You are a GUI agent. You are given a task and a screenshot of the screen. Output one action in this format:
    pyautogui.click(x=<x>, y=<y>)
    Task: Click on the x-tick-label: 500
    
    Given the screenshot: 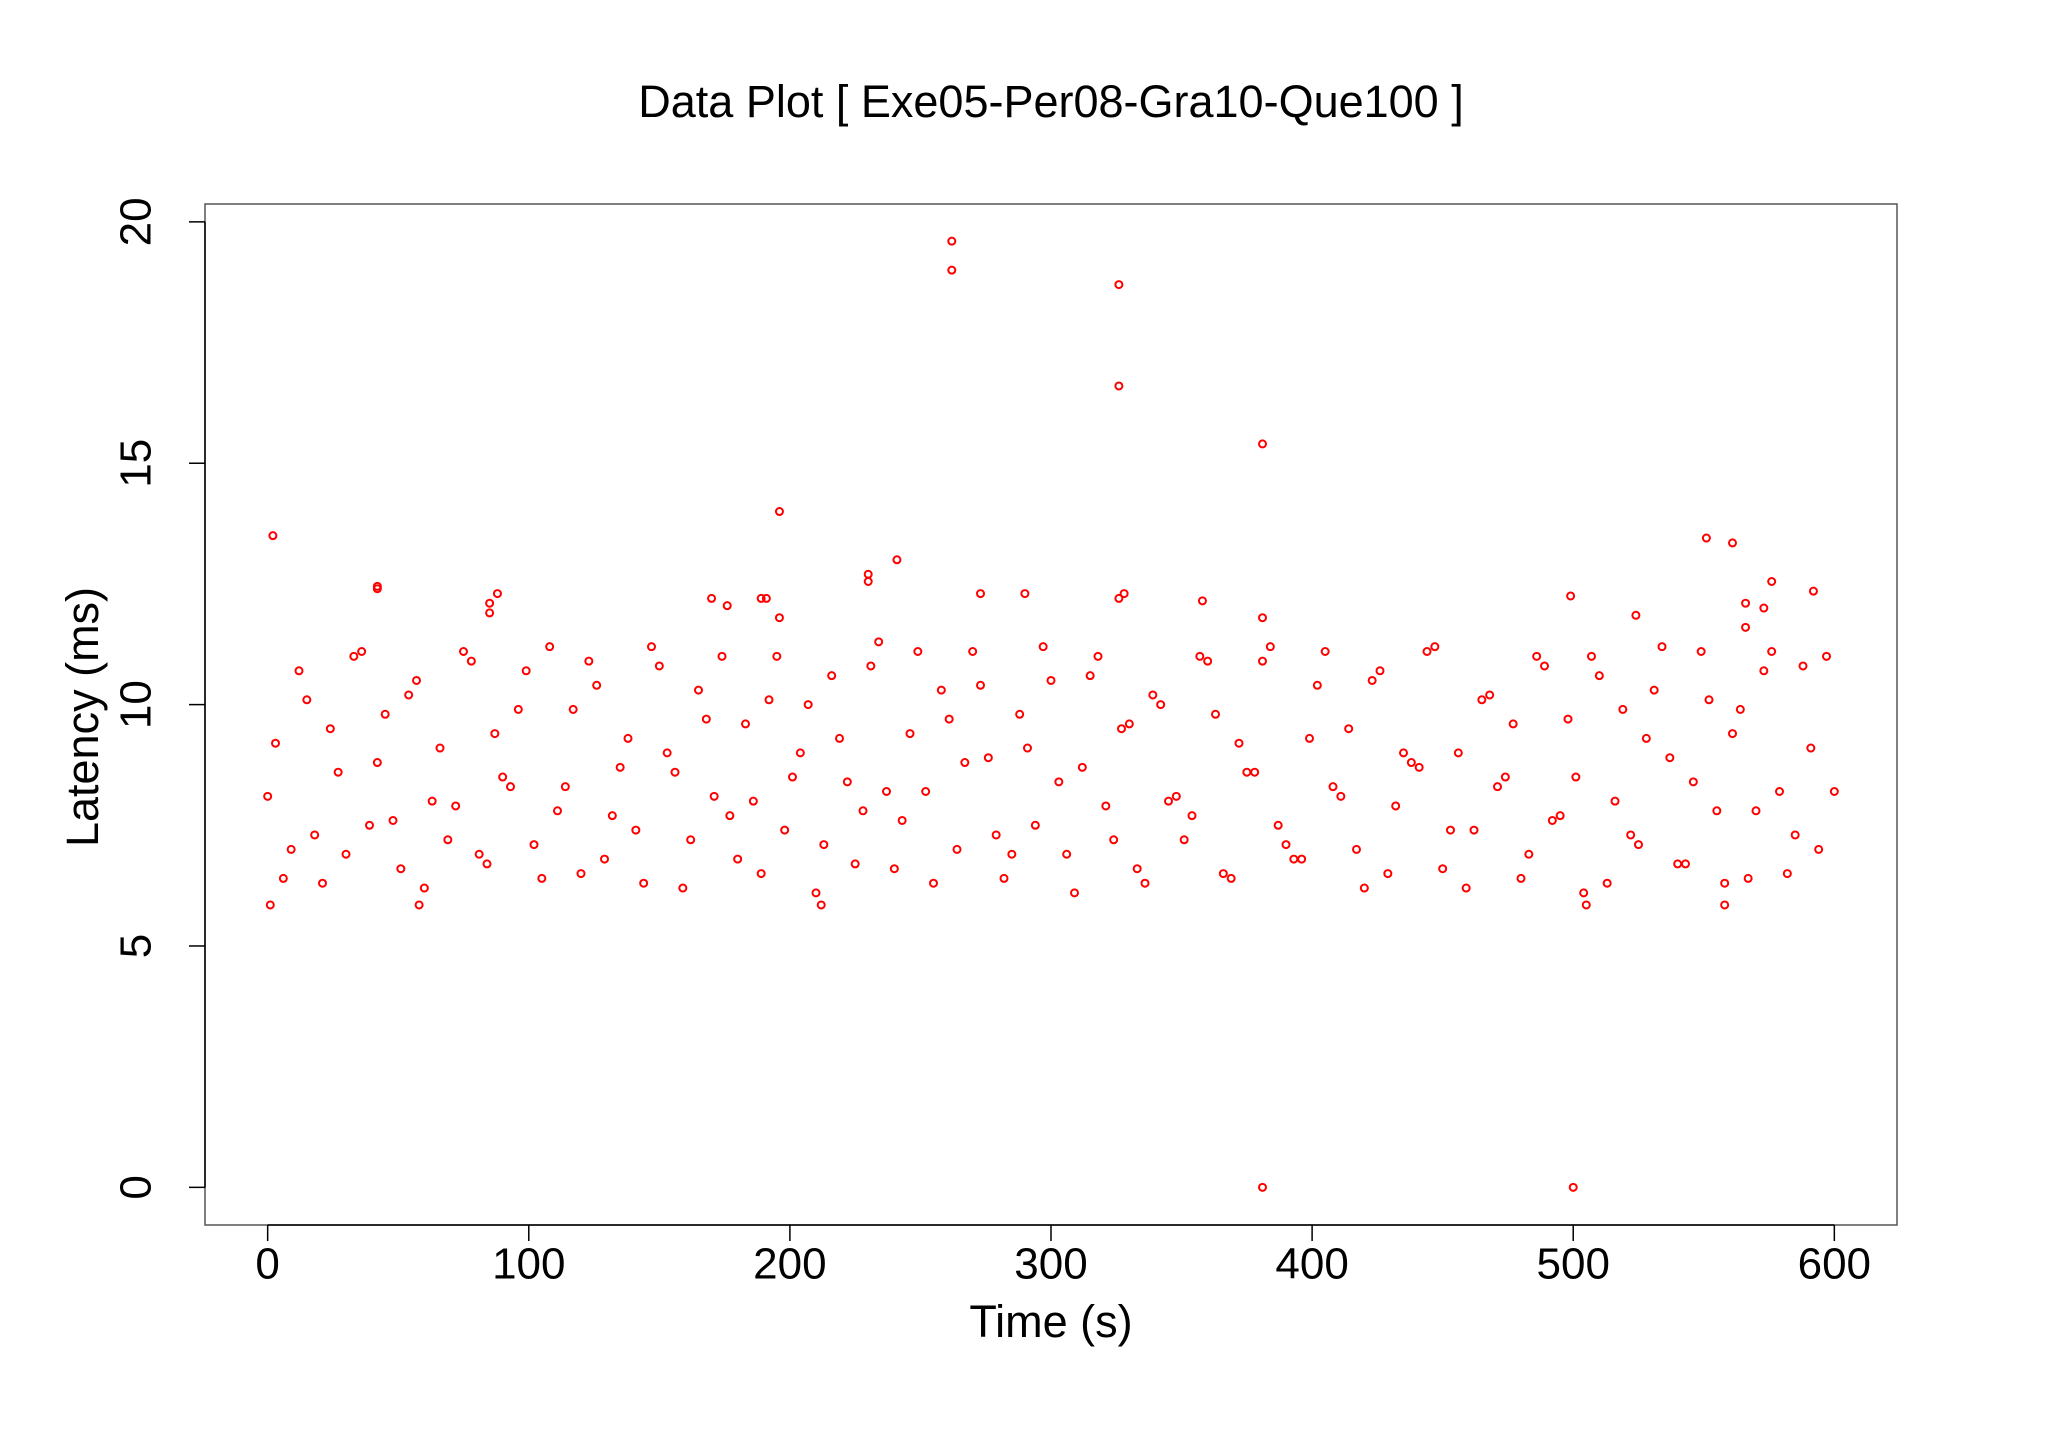 What is the action you would take?
    pyautogui.click(x=1573, y=1264)
    